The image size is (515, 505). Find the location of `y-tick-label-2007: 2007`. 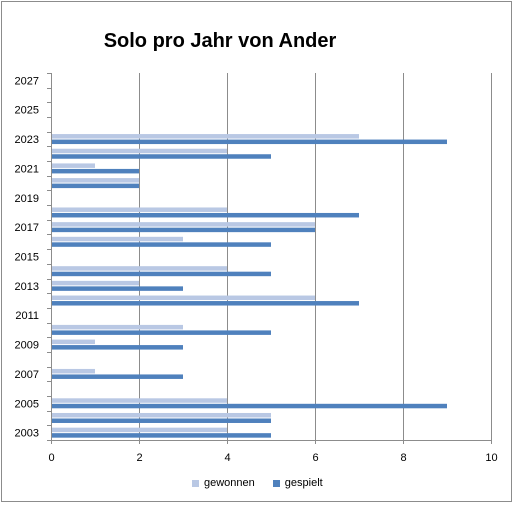

y-tick-label-2007: 2007 is located at coordinates (27, 375).